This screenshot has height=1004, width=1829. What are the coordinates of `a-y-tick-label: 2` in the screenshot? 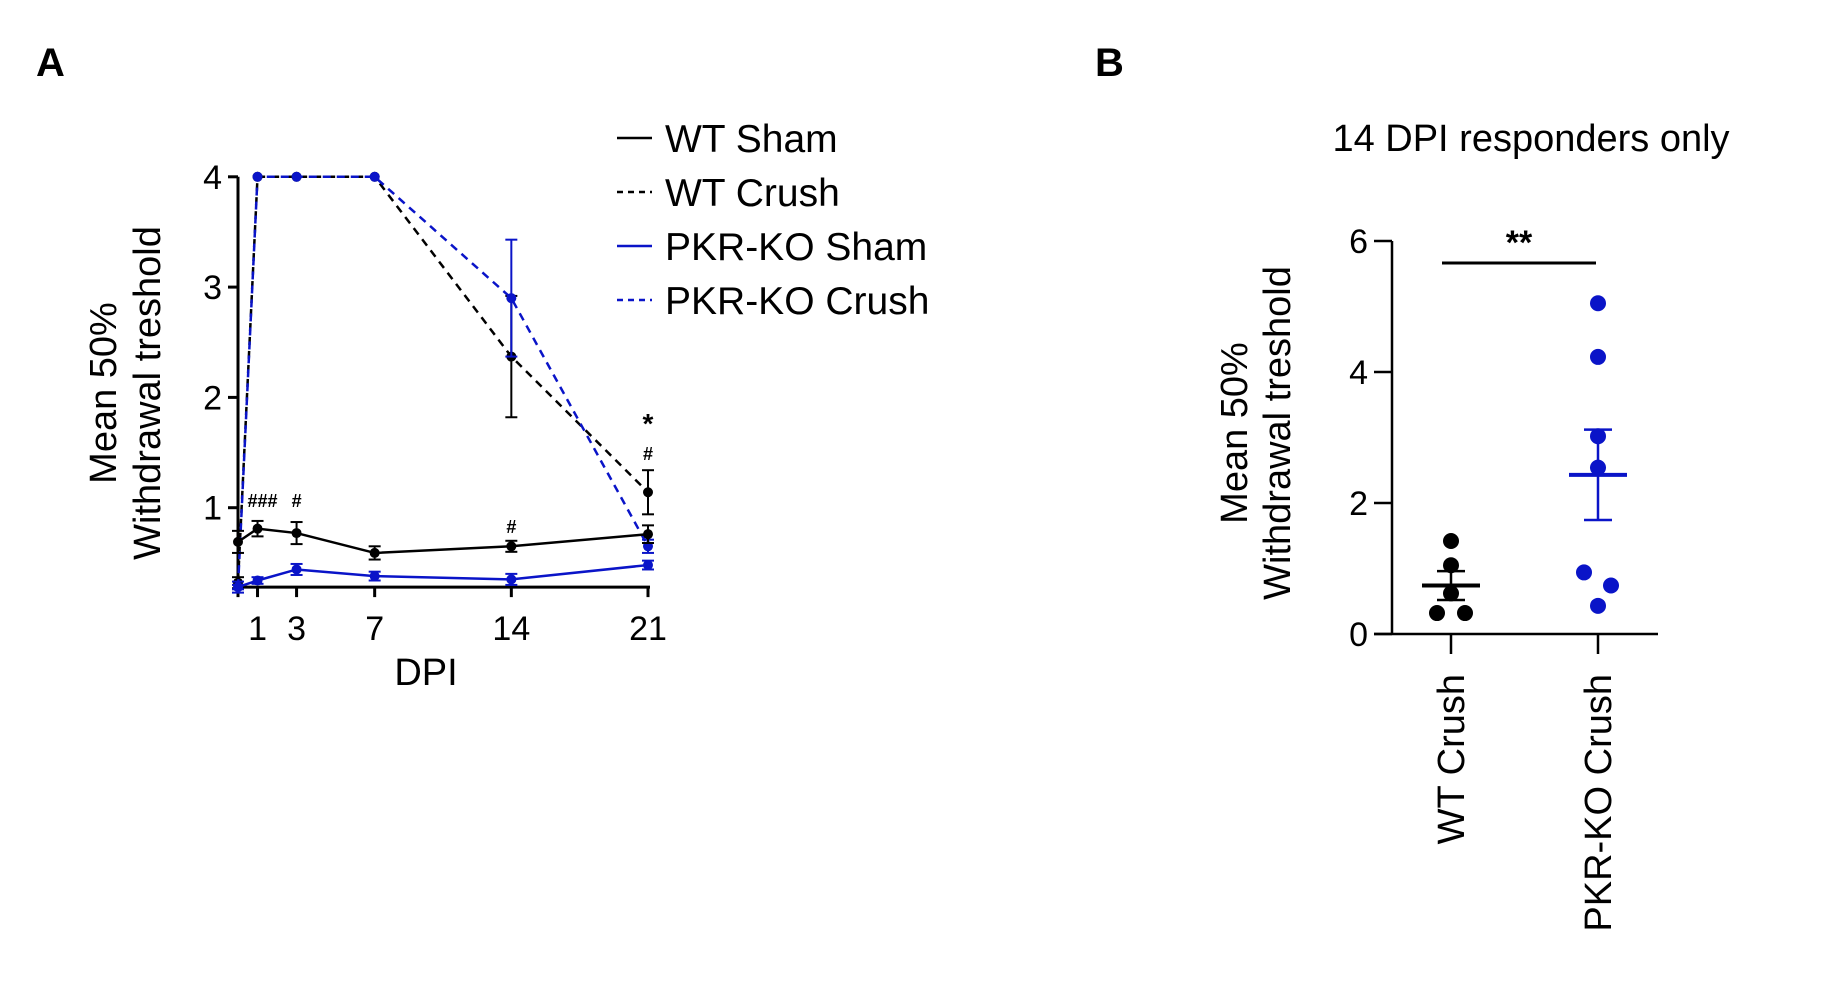 It's located at (212, 398).